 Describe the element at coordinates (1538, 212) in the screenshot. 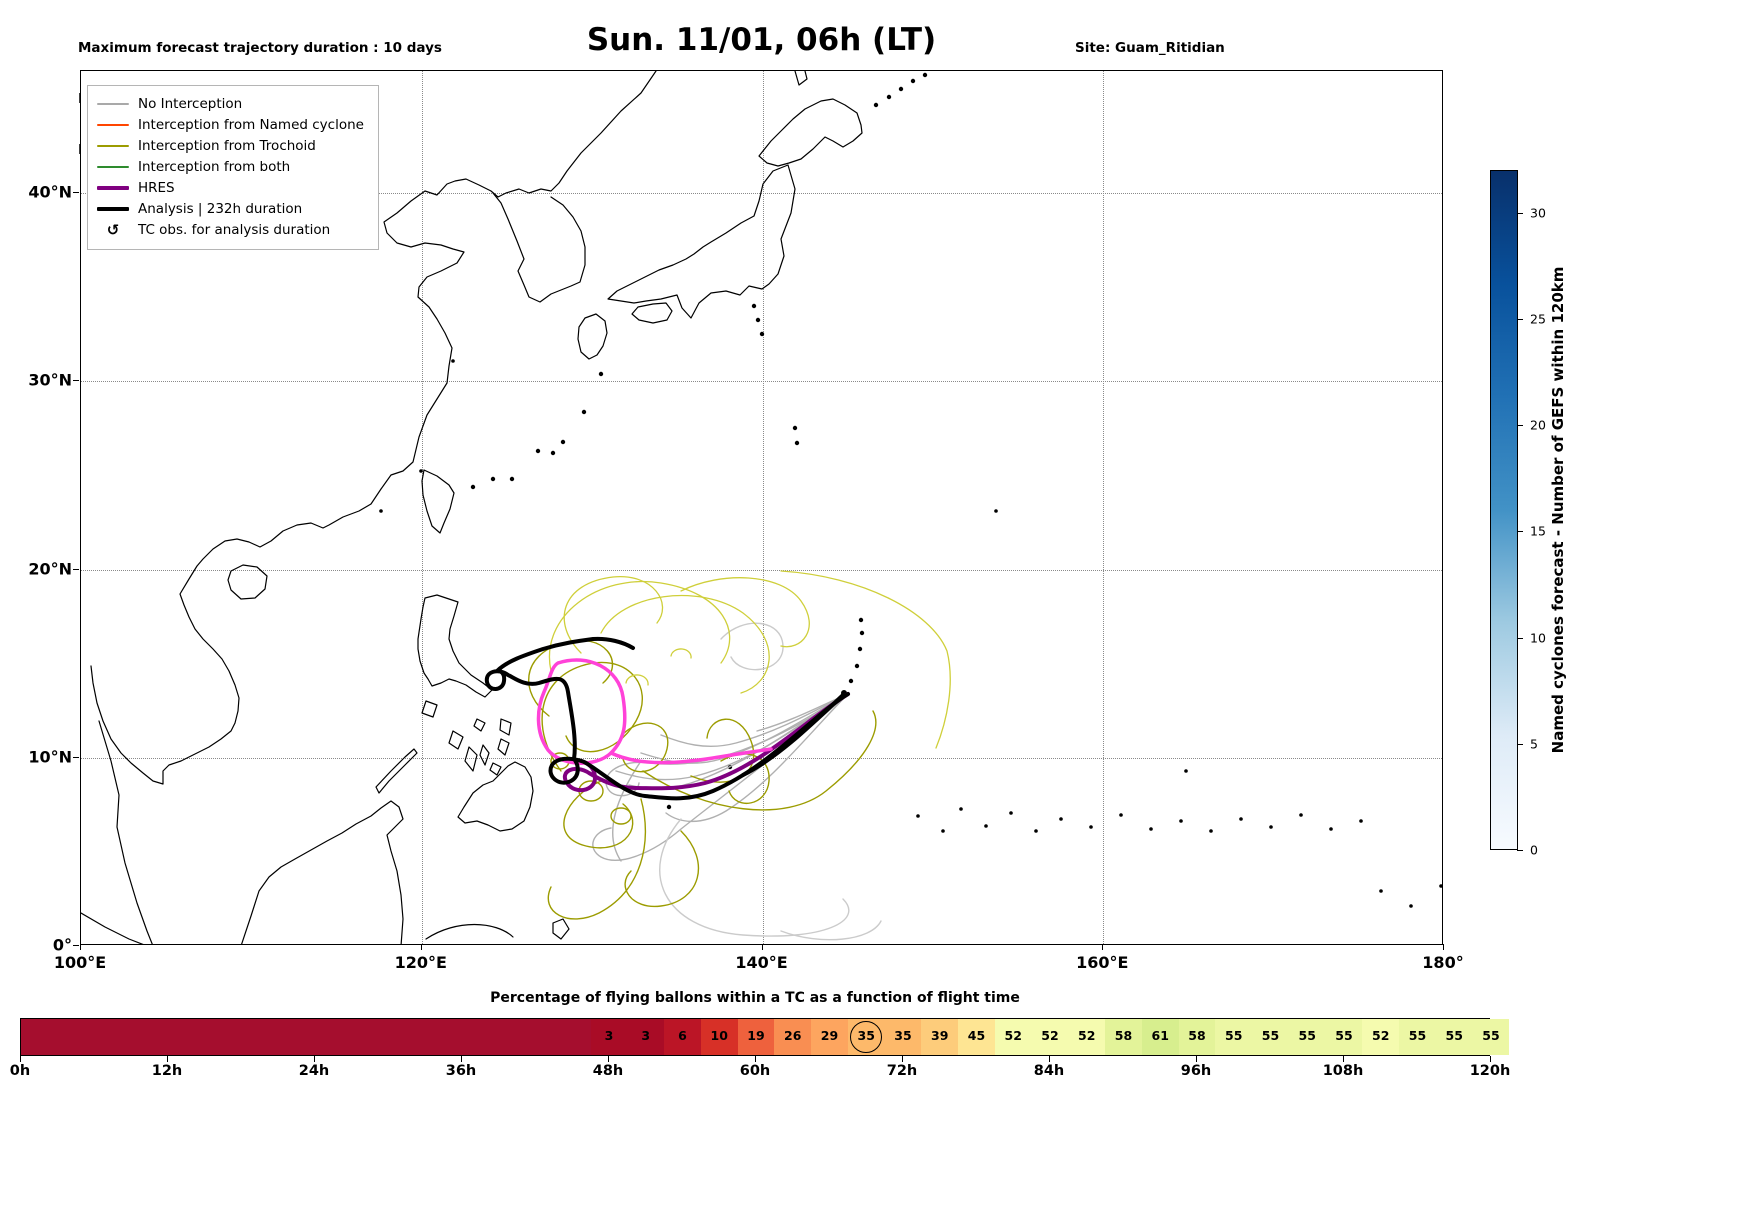

I see `colorbar-tick-label: 30` at that location.